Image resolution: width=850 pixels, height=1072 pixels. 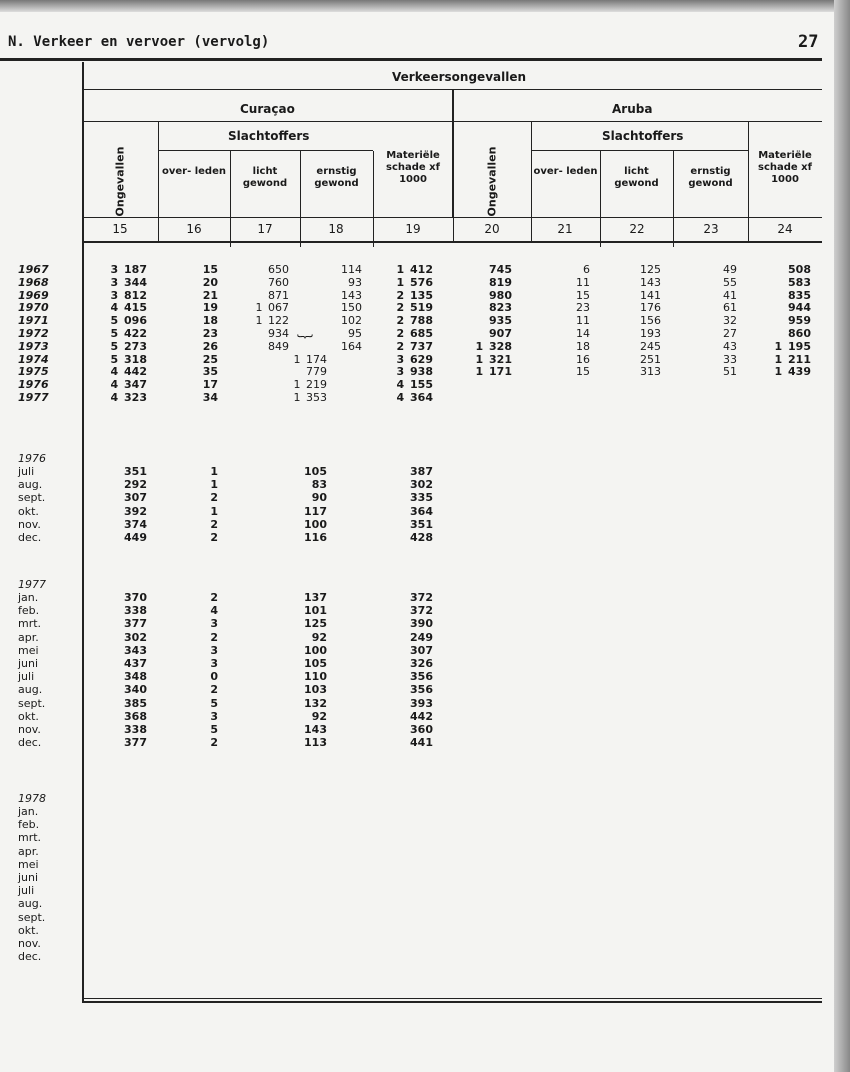 I want to click on row-label-year: 1974, so click(x=33, y=359).